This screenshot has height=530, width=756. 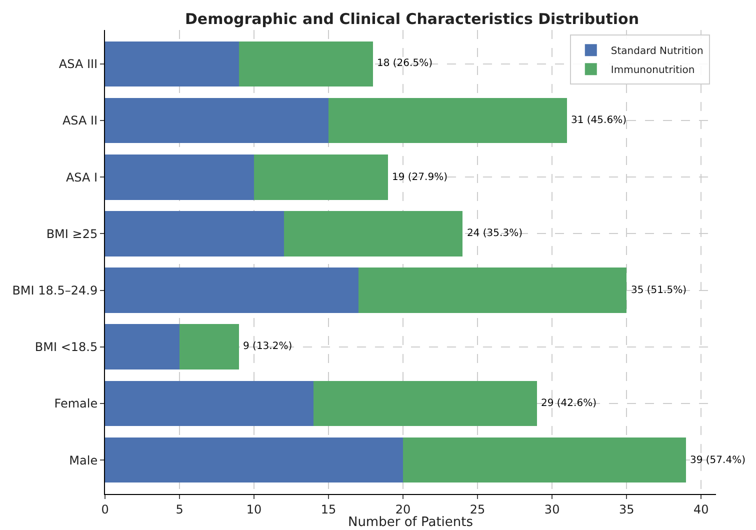 What do you see at coordinates (267, 346) in the screenshot?
I see `total-label: 9 (13.2%)` at bounding box center [267, 346].